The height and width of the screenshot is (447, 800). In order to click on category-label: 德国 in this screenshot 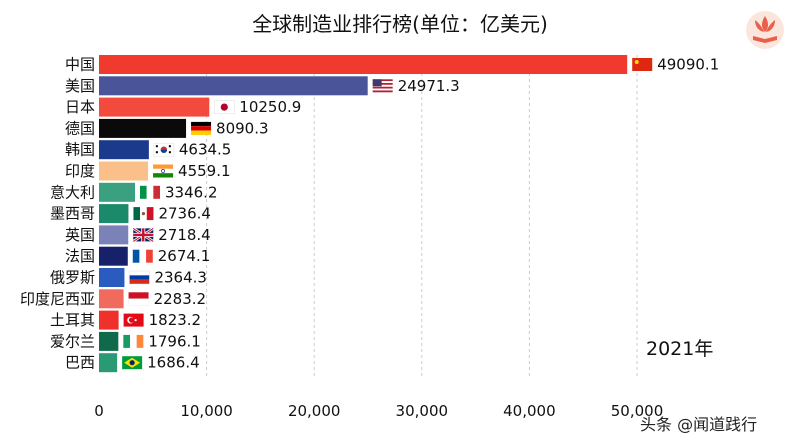, I will do `click(80, 128)`.